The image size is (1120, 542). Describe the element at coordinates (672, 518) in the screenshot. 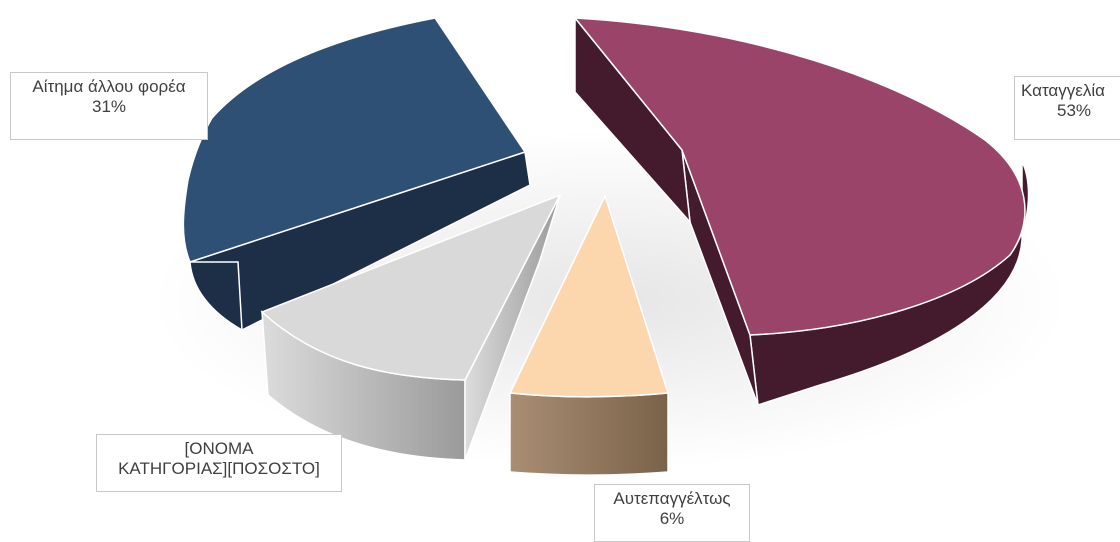

I see `label-ex-officio-pct: 6%` at that location.